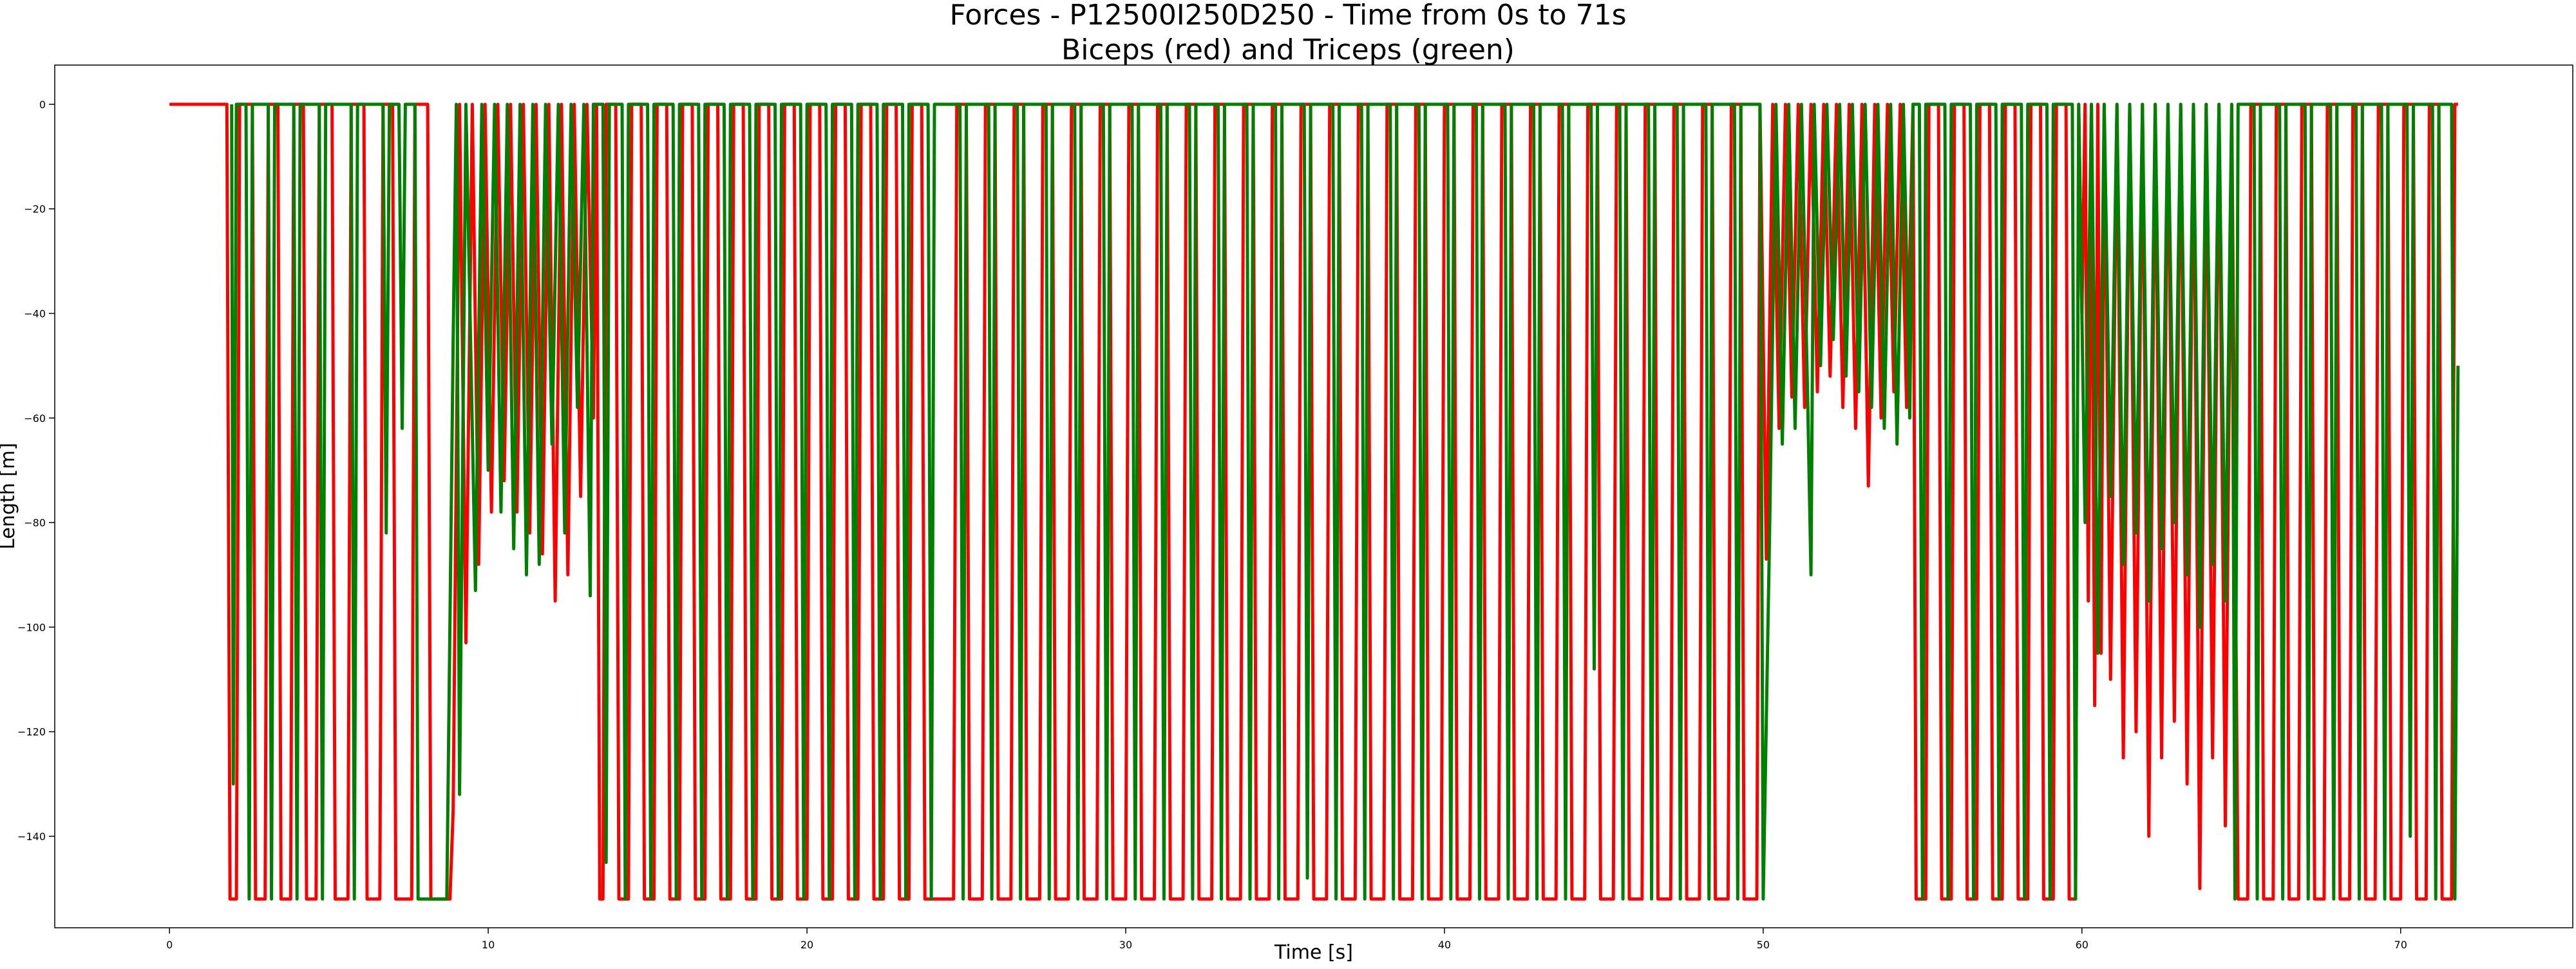 The height and width of the screenshot is (969, 2576). Describe the element at coordinates (169, 945) in the screenshot. I see `x-tick-label: 0` at that location.